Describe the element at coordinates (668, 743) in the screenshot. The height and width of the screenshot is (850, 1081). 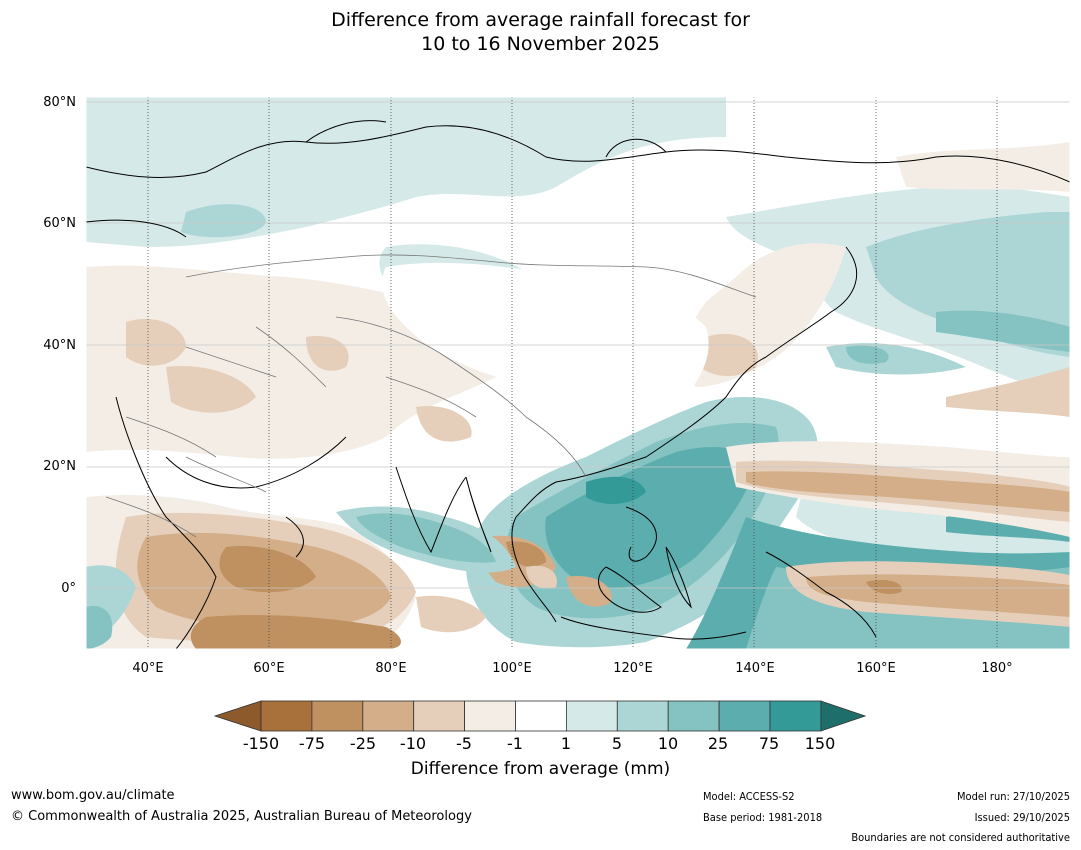
I see `colorbar-tick: 10` at that location.